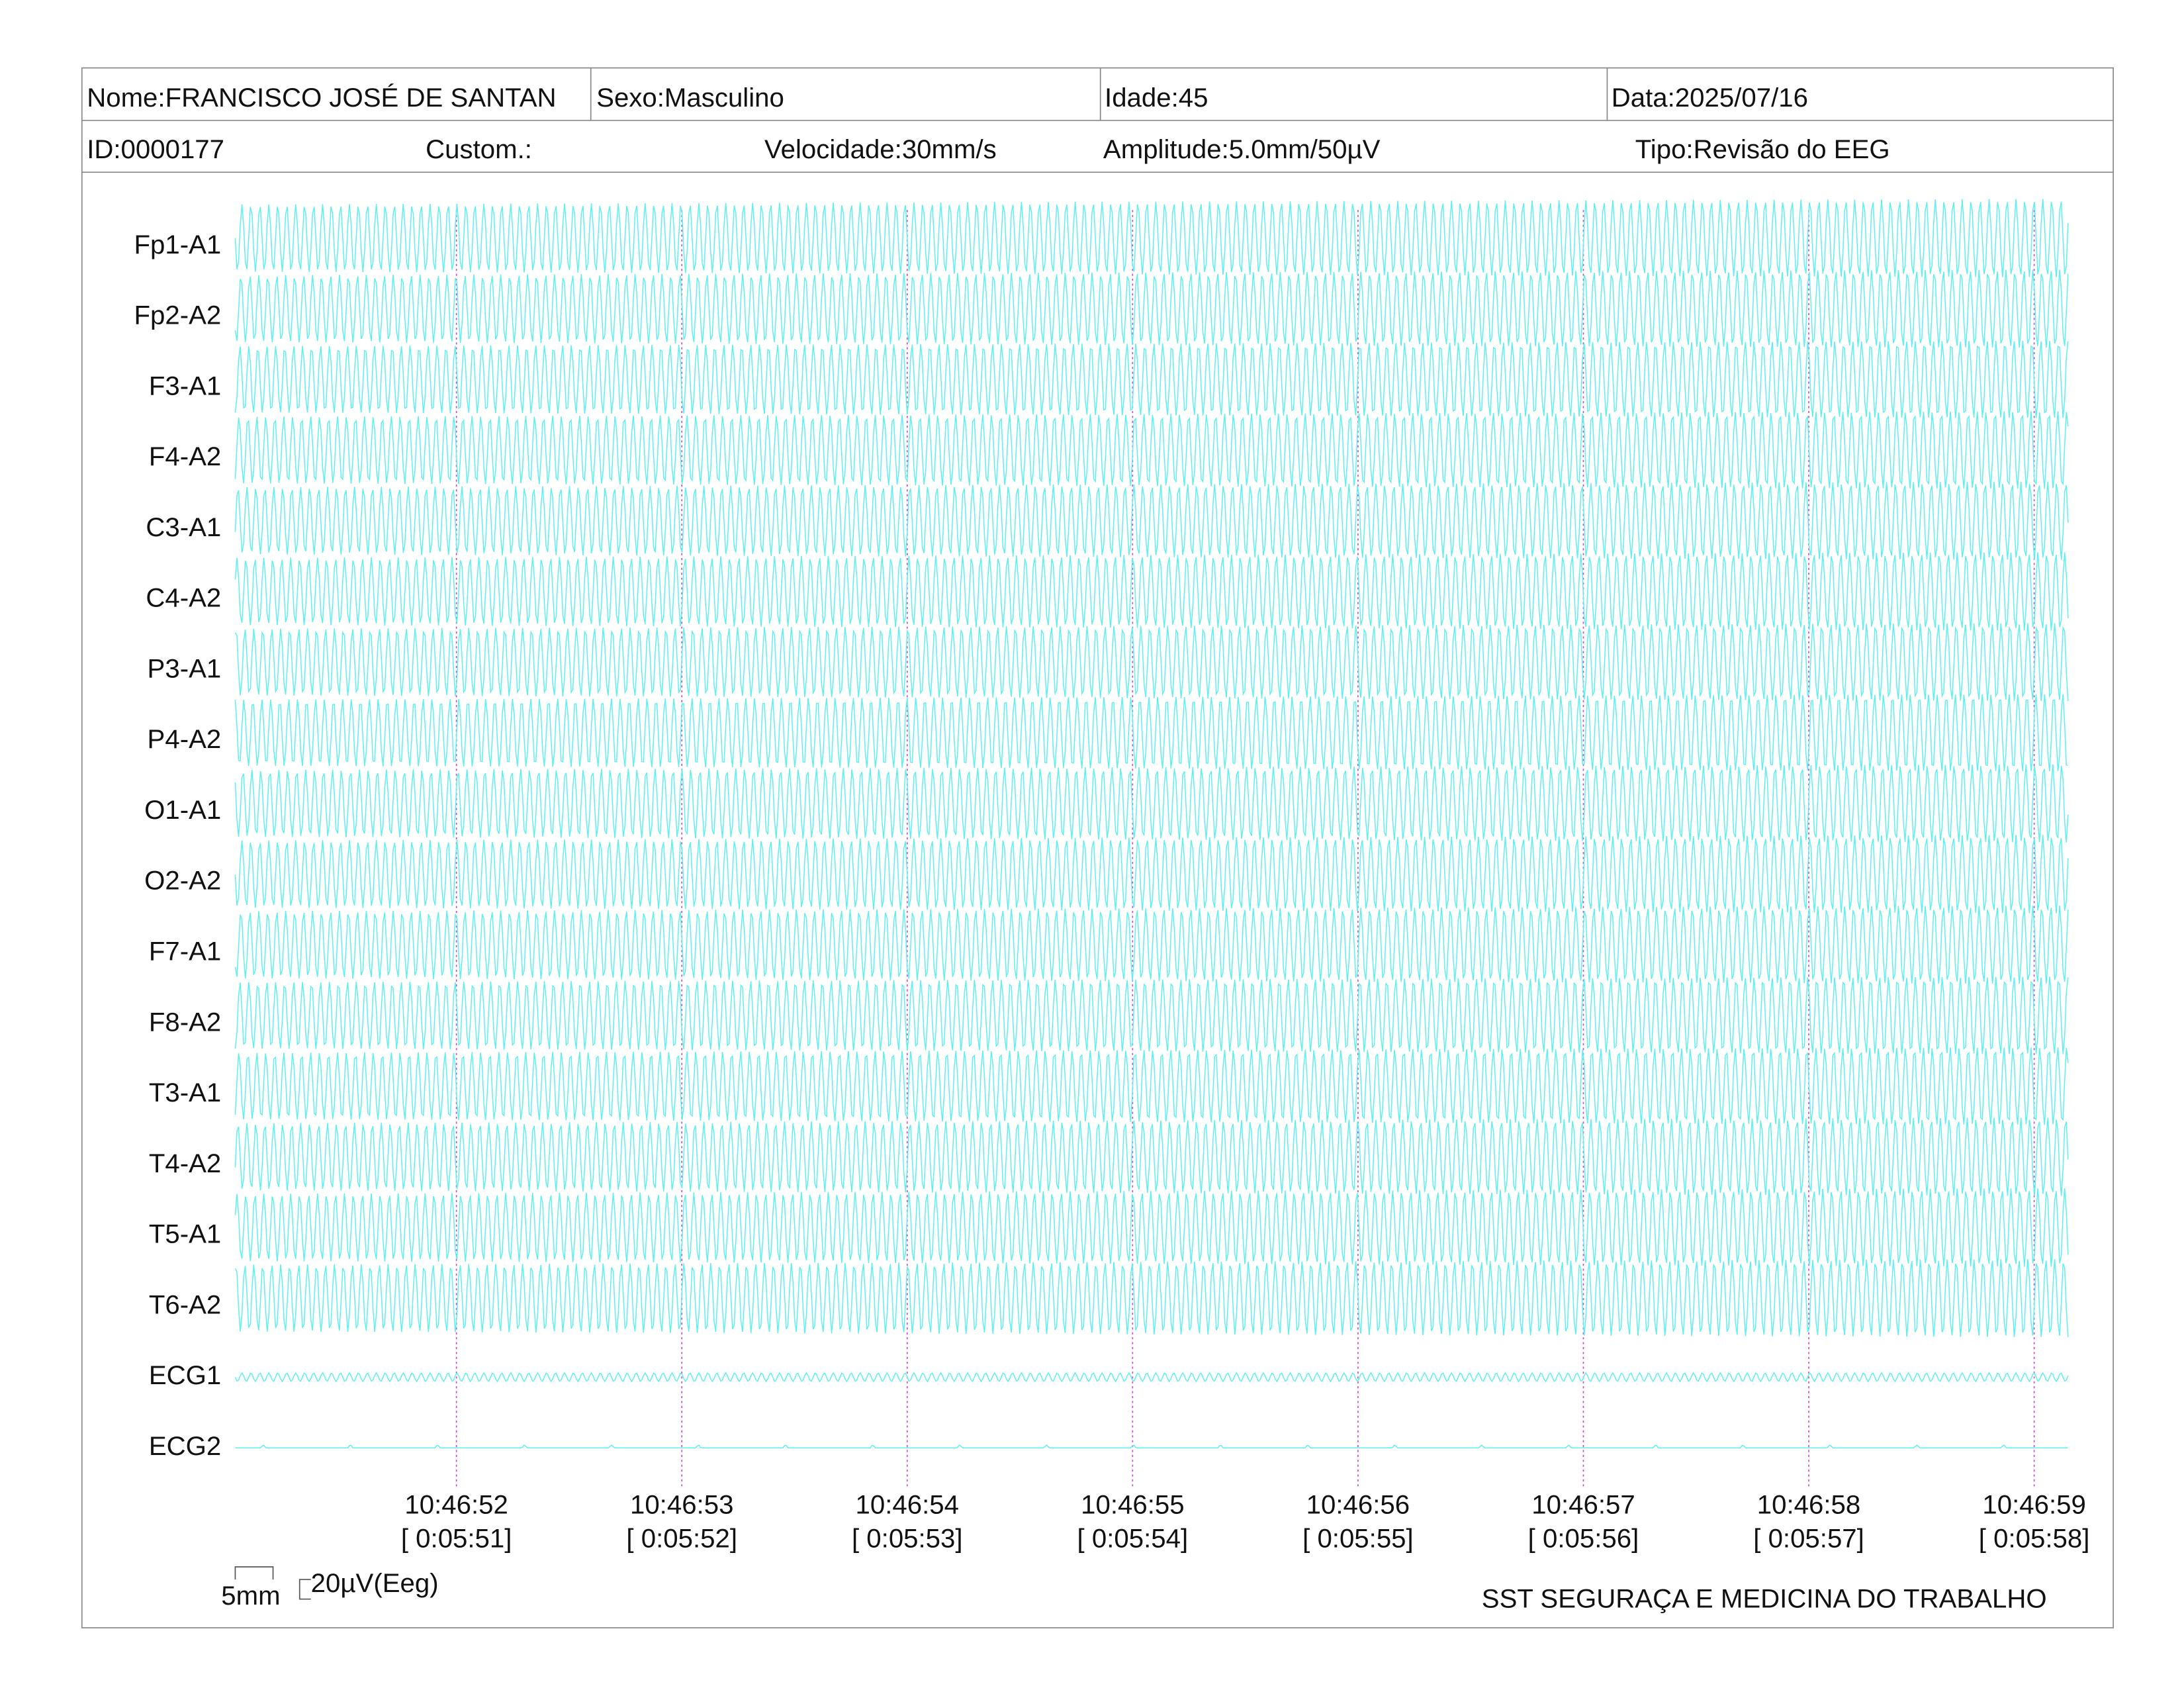  I want to click on elapsed-time: [ 0:05:58], so click(2034, 1538).